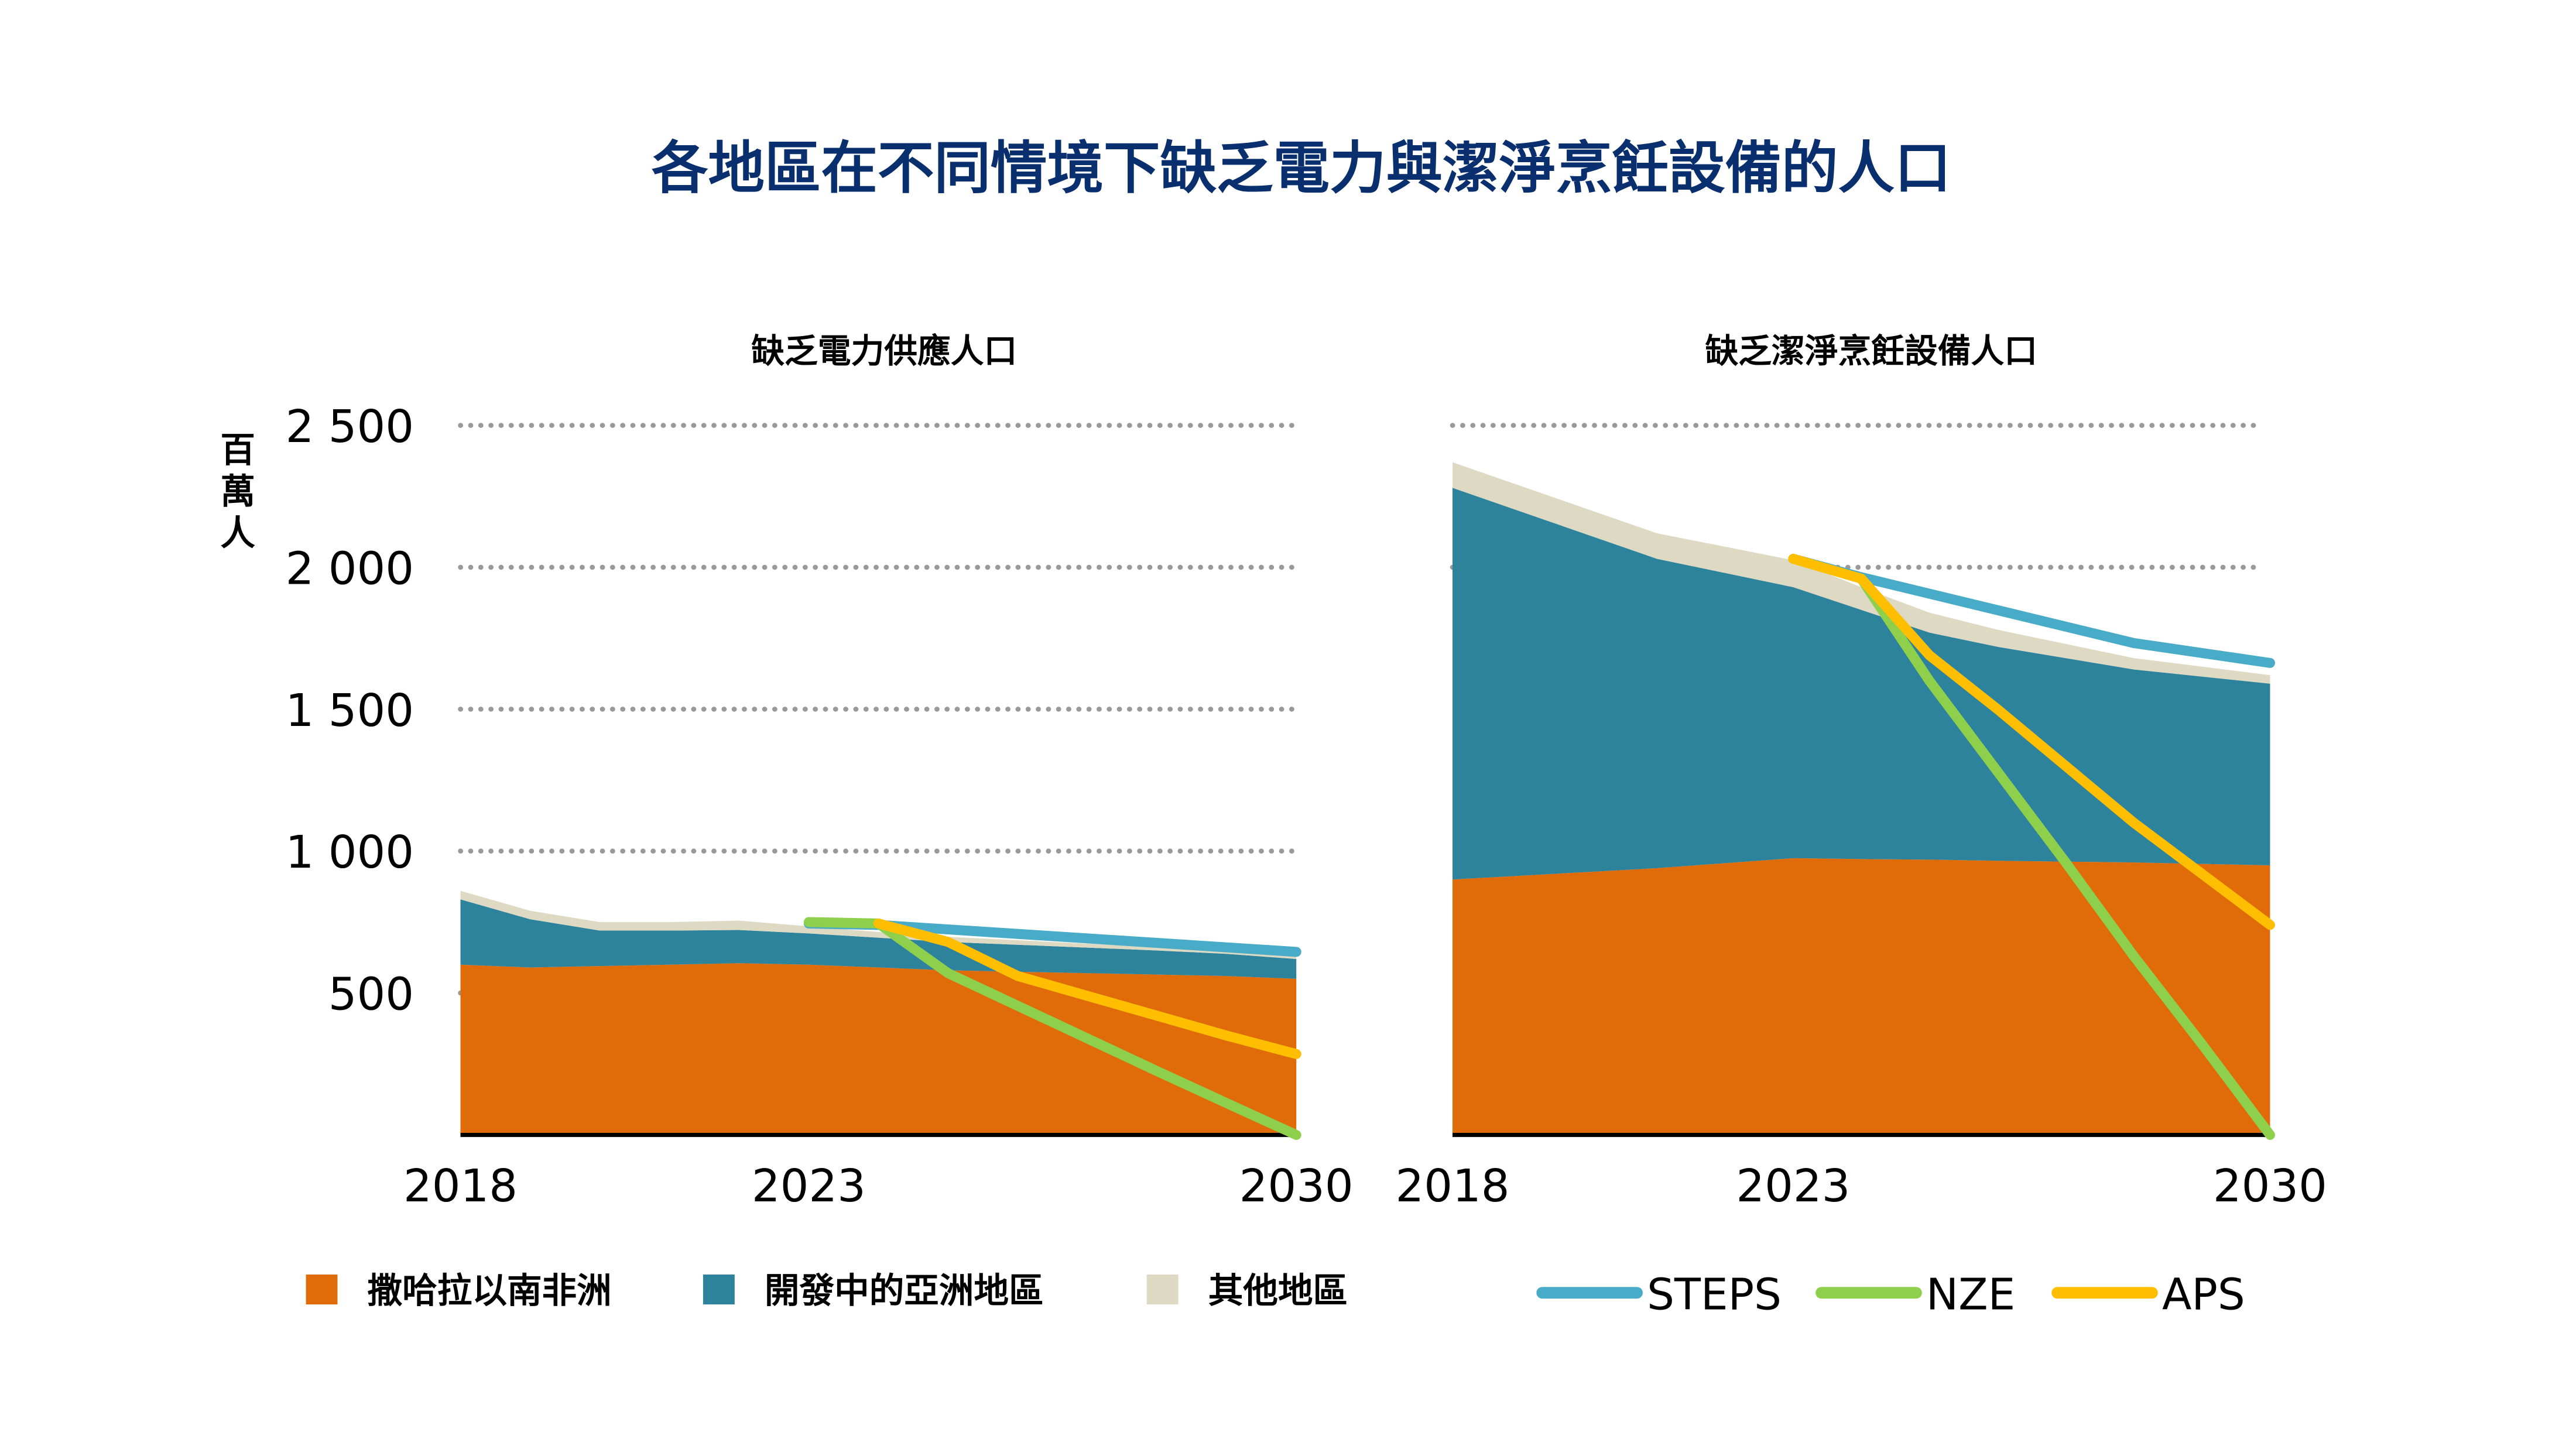 This screenshot has height=1449, width=2576. Describe the element at coordinates (371, 995) in the screenshot. I see `y-tick-label: 500` at that location.